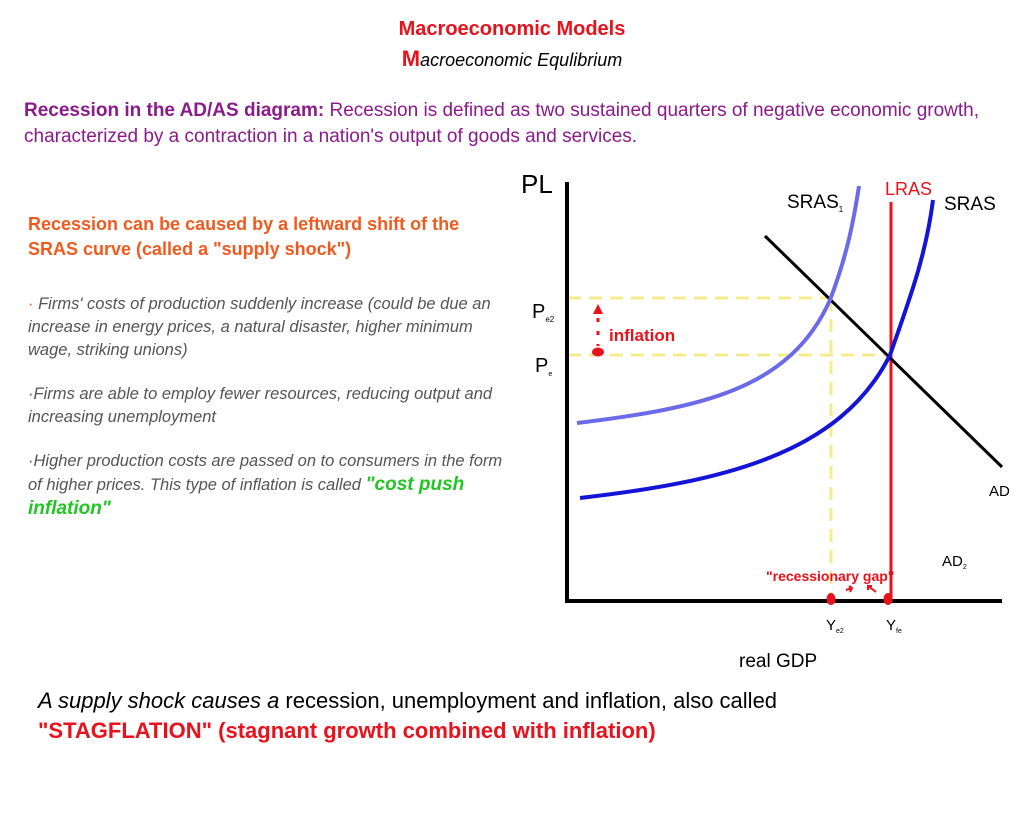  Describe the element at coordinates (549, 319) in the screenshot. I see `pe2-label-sub: e2` at that location.